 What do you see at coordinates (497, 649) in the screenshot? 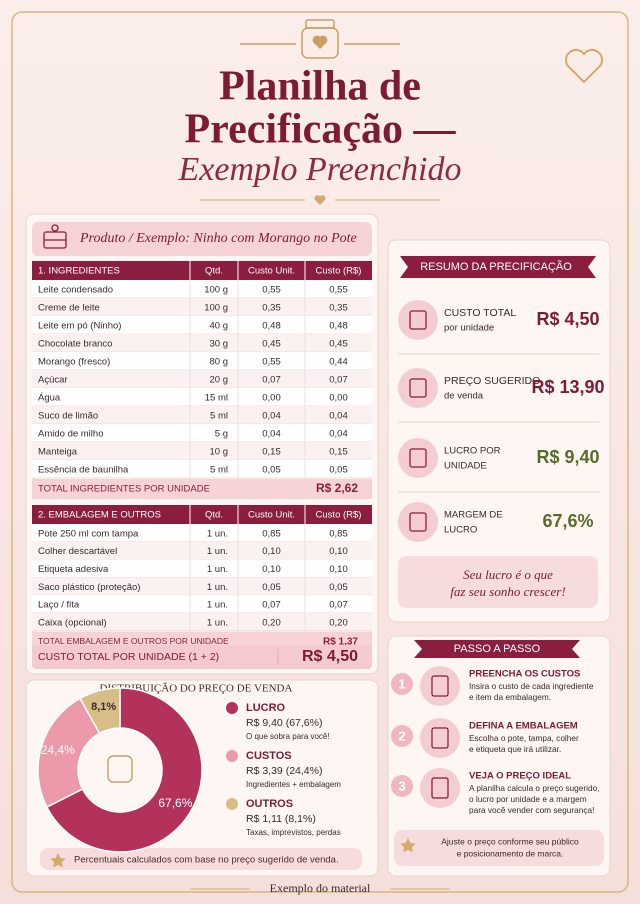
I see `steps-title: PASSO A PASSO` at bounding box center [497, 649].